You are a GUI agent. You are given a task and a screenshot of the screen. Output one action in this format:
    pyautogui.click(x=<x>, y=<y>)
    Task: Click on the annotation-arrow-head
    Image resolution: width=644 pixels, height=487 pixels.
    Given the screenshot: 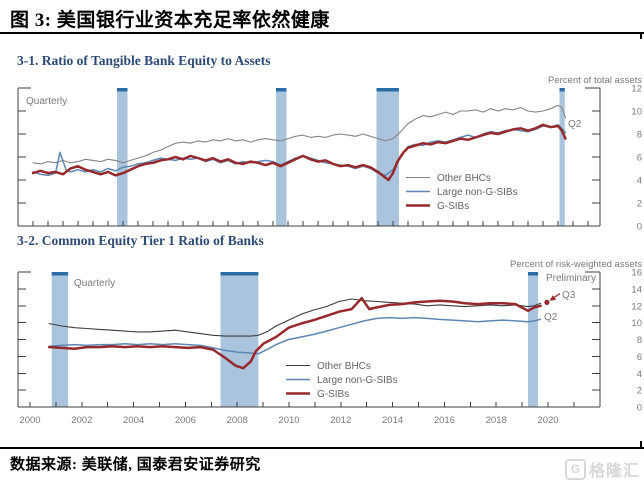 What is the action you would take?
    pyautogui.click(x=553, y=298)
    